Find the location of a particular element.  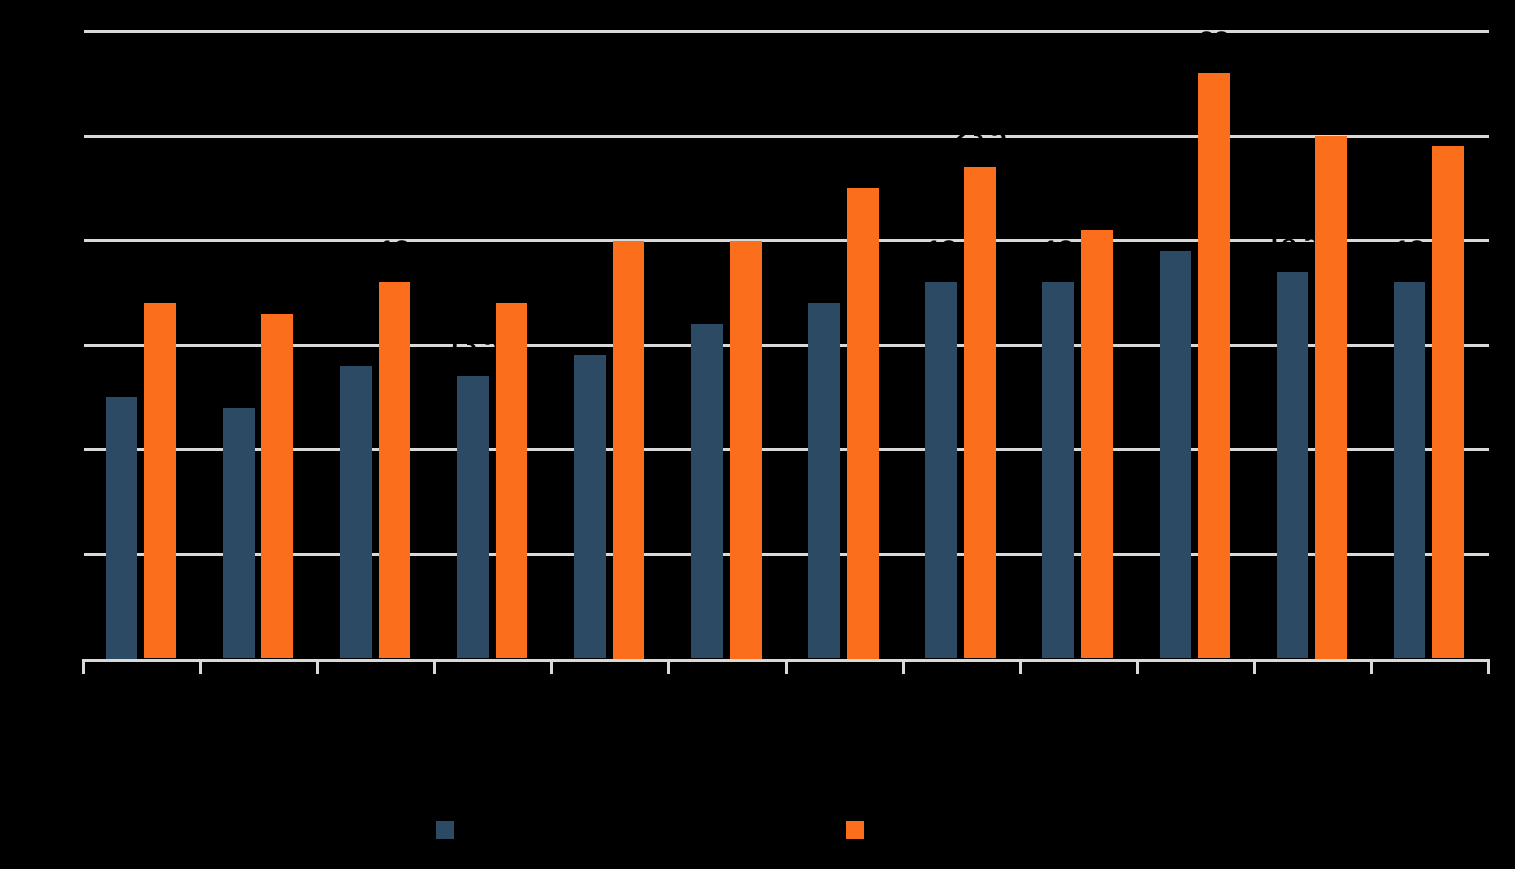

data-label-orange-series-6: 20 is located at coordinates (745, 208).